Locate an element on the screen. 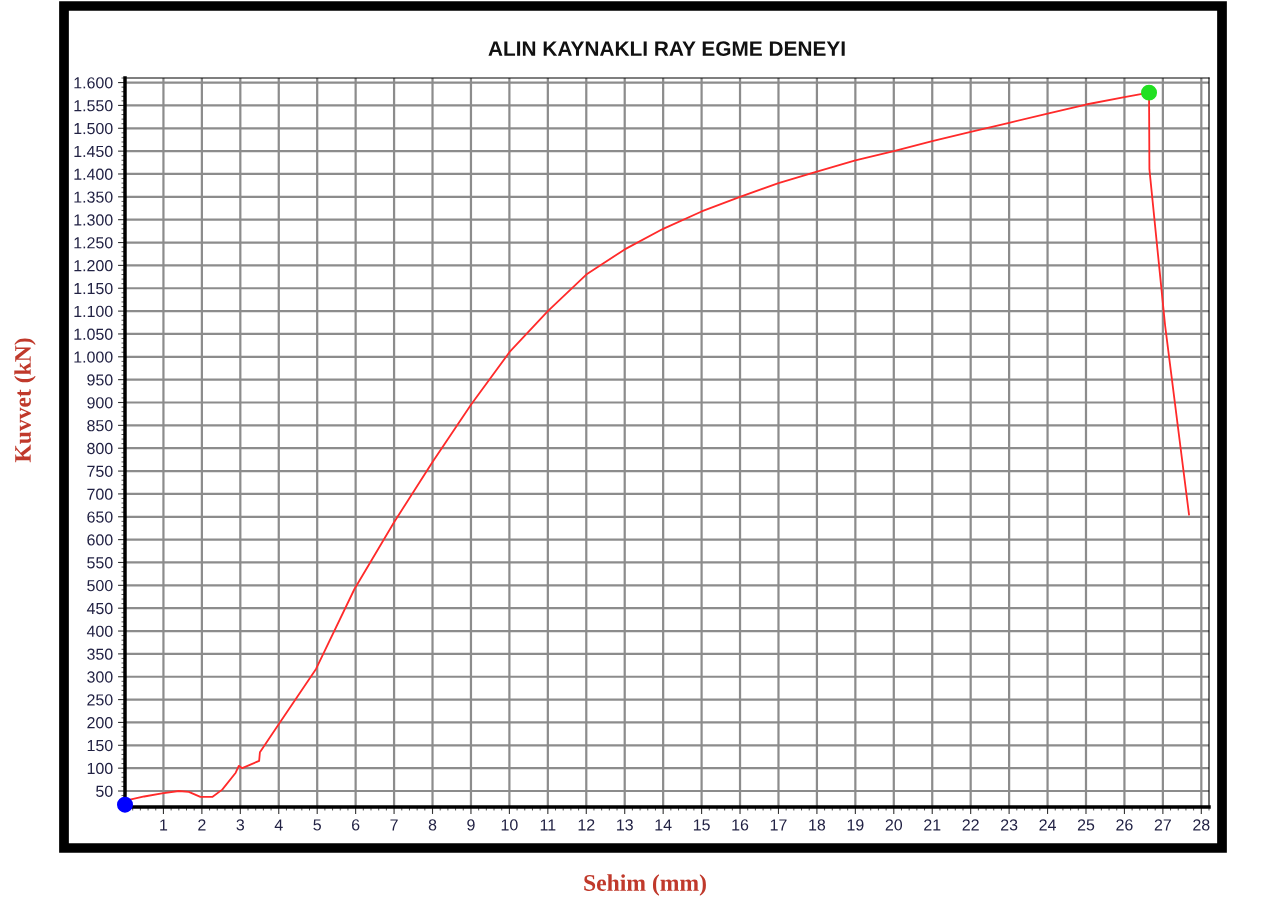  y-tick-label: 100 is located at coordinates (100, 768).